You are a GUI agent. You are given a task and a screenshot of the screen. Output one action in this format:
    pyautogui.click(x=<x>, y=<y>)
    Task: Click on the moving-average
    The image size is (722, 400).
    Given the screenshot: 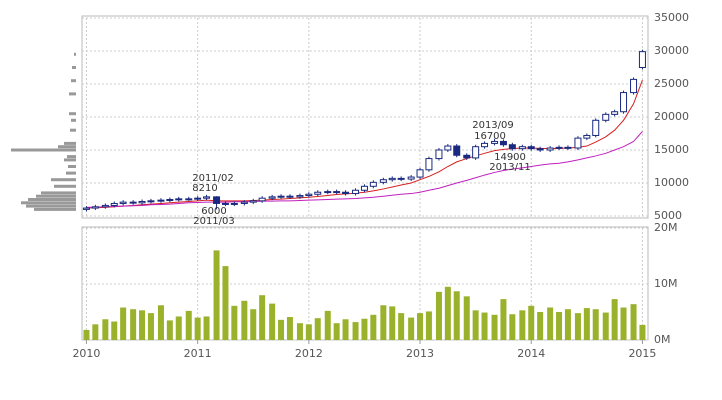 What is the action you would take?
    pyautogui.click(x=364, y=169)
    